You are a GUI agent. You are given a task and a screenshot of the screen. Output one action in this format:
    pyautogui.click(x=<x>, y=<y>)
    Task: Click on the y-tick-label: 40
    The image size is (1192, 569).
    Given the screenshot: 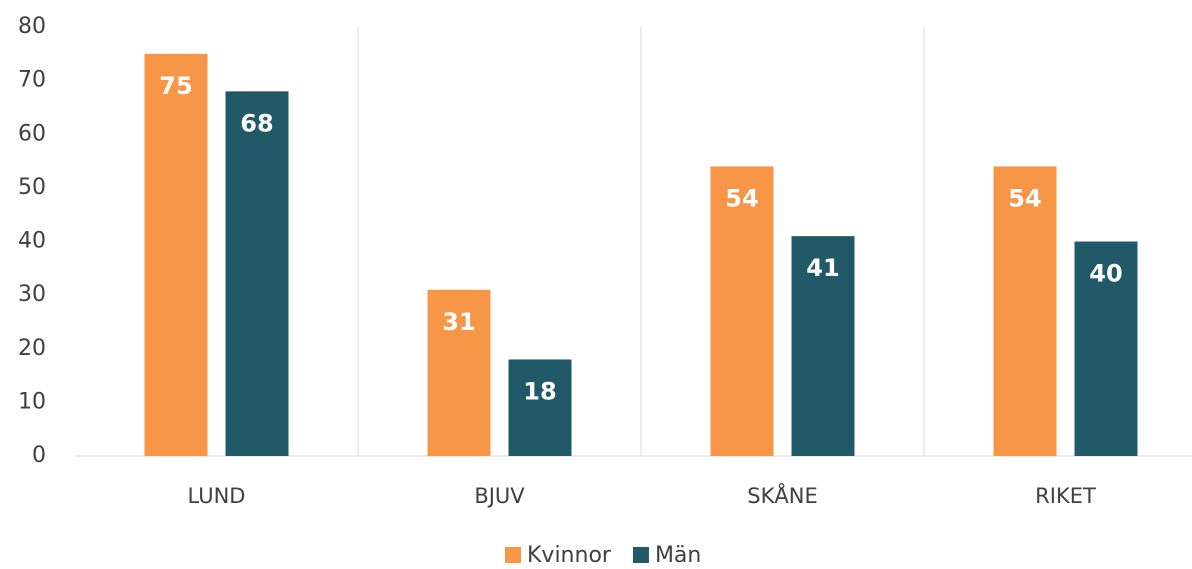 What is the action you would take?
    pyautogui.click(x=32, y=241)
    